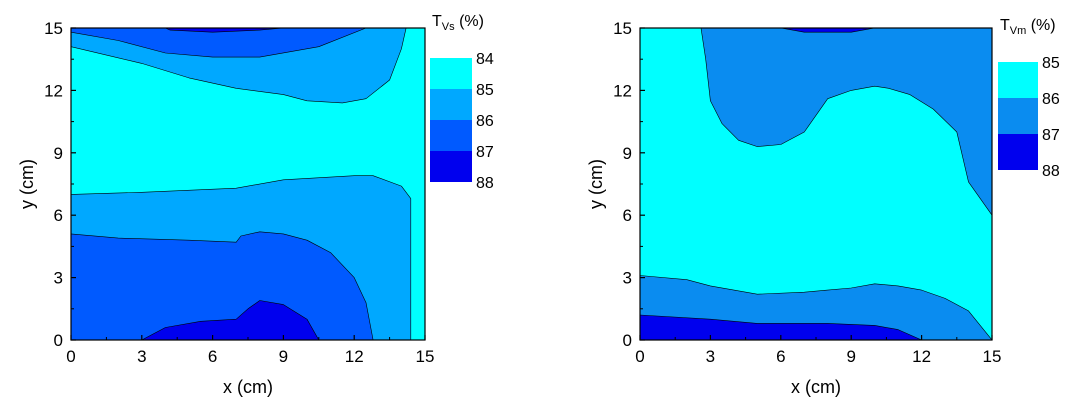 The height and width of the screenshot is (405, 1080). I want to click on legend-title-sub: Vs, so click(448, 27).